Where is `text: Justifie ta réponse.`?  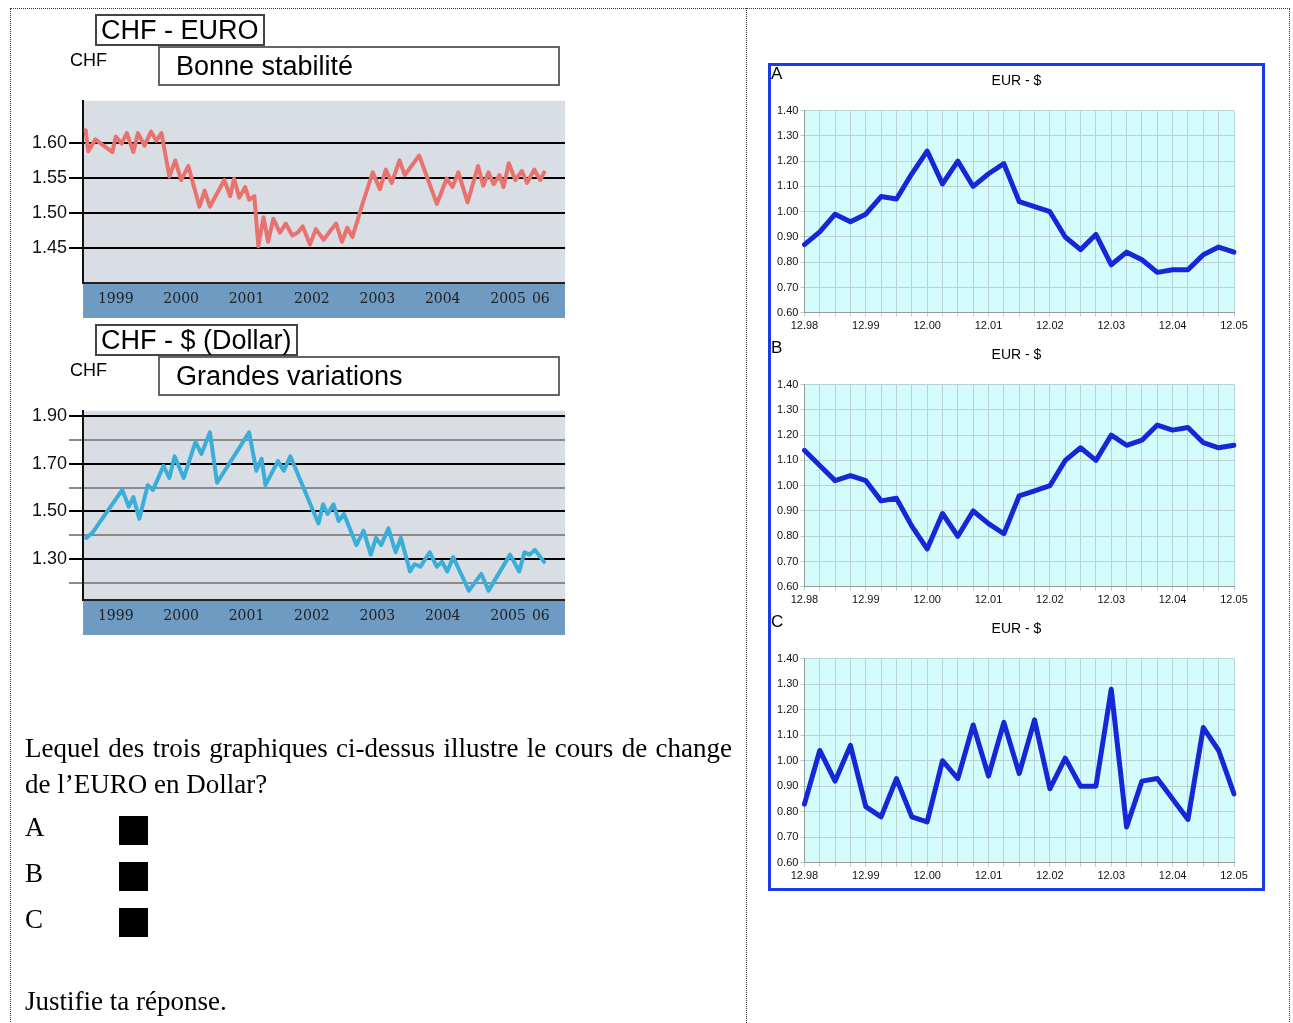 text: Justifie ta réponse. is located at coordinates (126, 1001).